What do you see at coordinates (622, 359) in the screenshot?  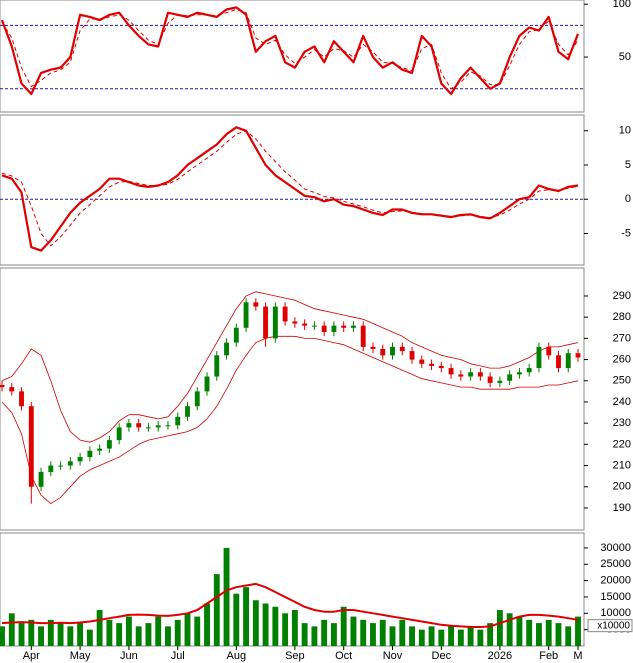 I see `y-tick-label: 260` at bounding box center [622, 359].